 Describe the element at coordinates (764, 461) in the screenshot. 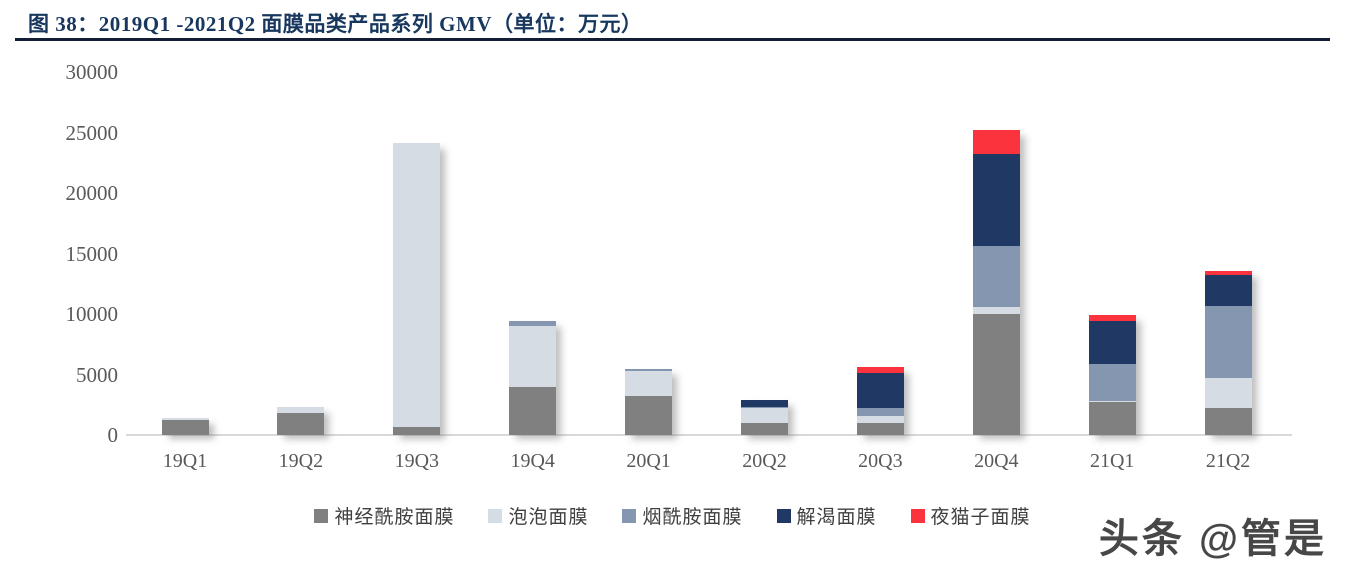

I see `x-tick-label: 20Q2` at that location.